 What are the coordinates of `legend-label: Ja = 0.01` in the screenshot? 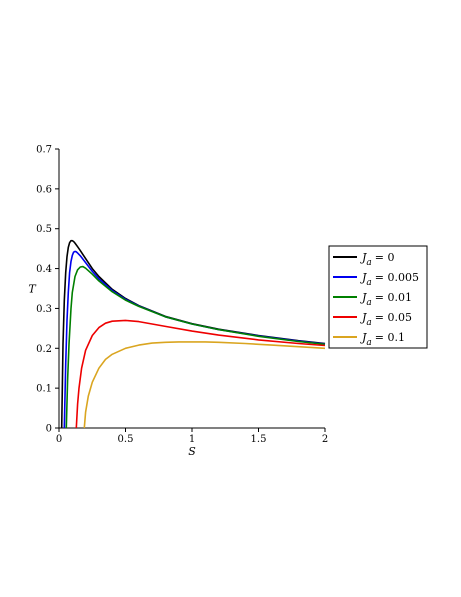 It's located at (386, 299).